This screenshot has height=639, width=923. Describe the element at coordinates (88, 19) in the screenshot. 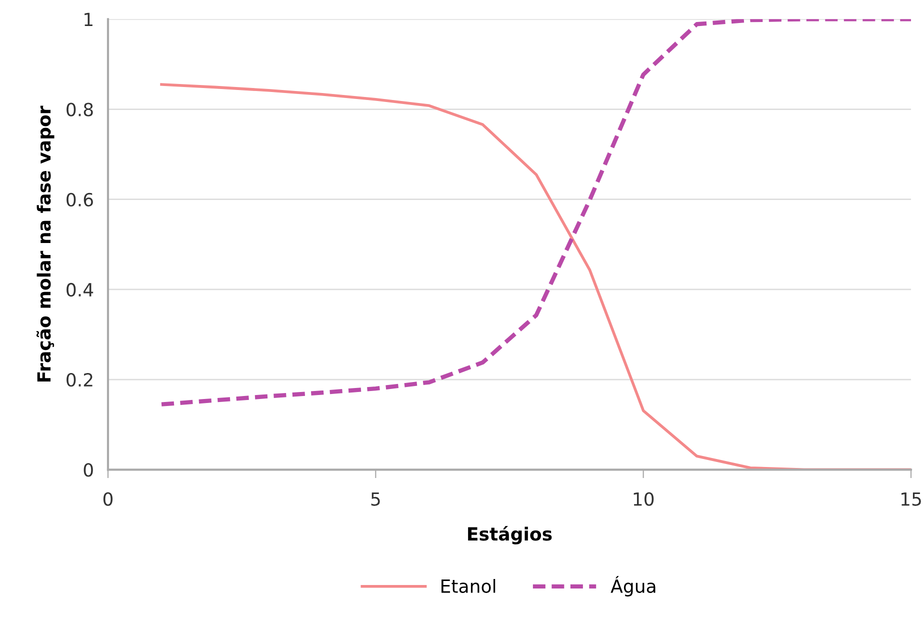

I see `y-tick-label: 1` at that location.